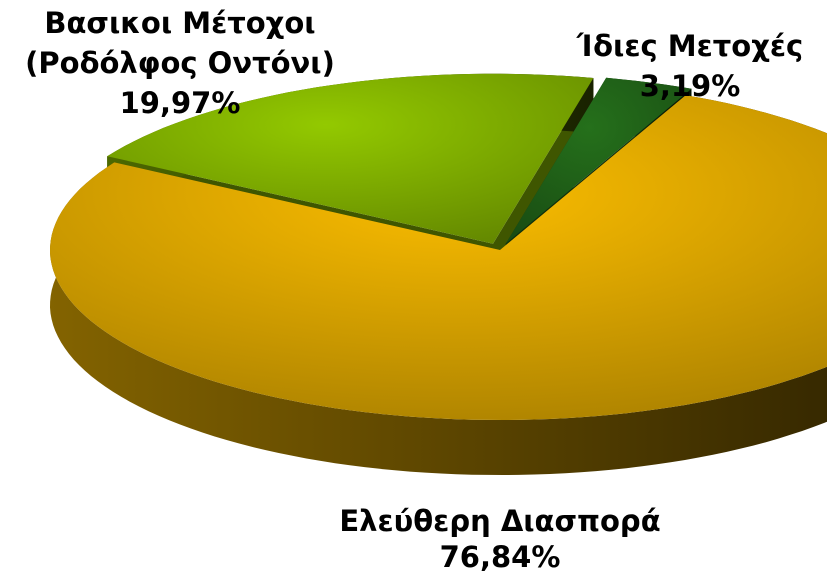 This screenshot has height=574, width=827. I want to click on value-label: 3,19%, so click(690, 86).